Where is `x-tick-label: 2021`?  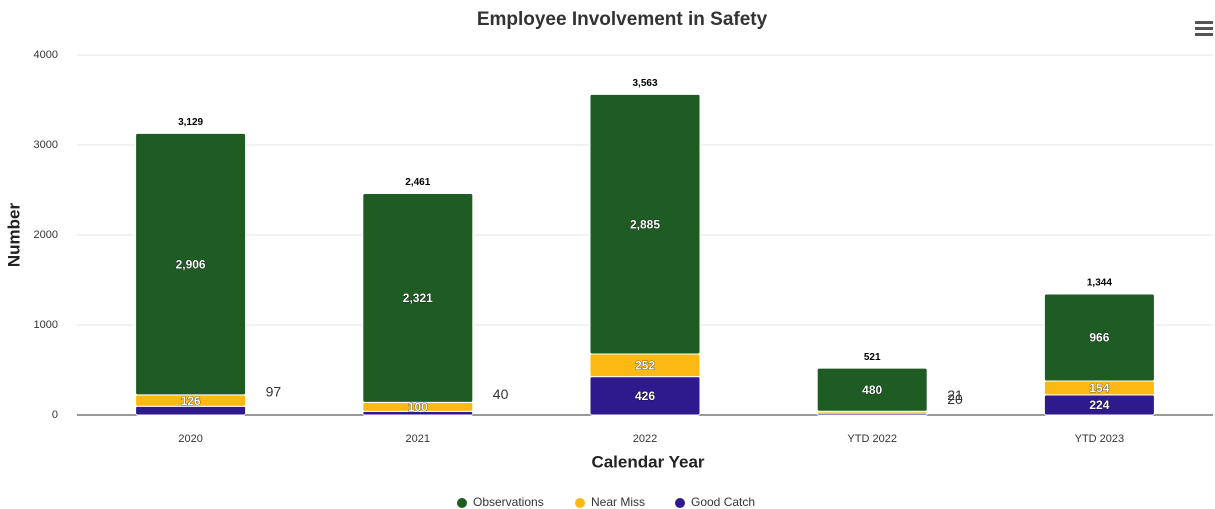
x-tick-label: 2021 is located at coordinates (418, 439).